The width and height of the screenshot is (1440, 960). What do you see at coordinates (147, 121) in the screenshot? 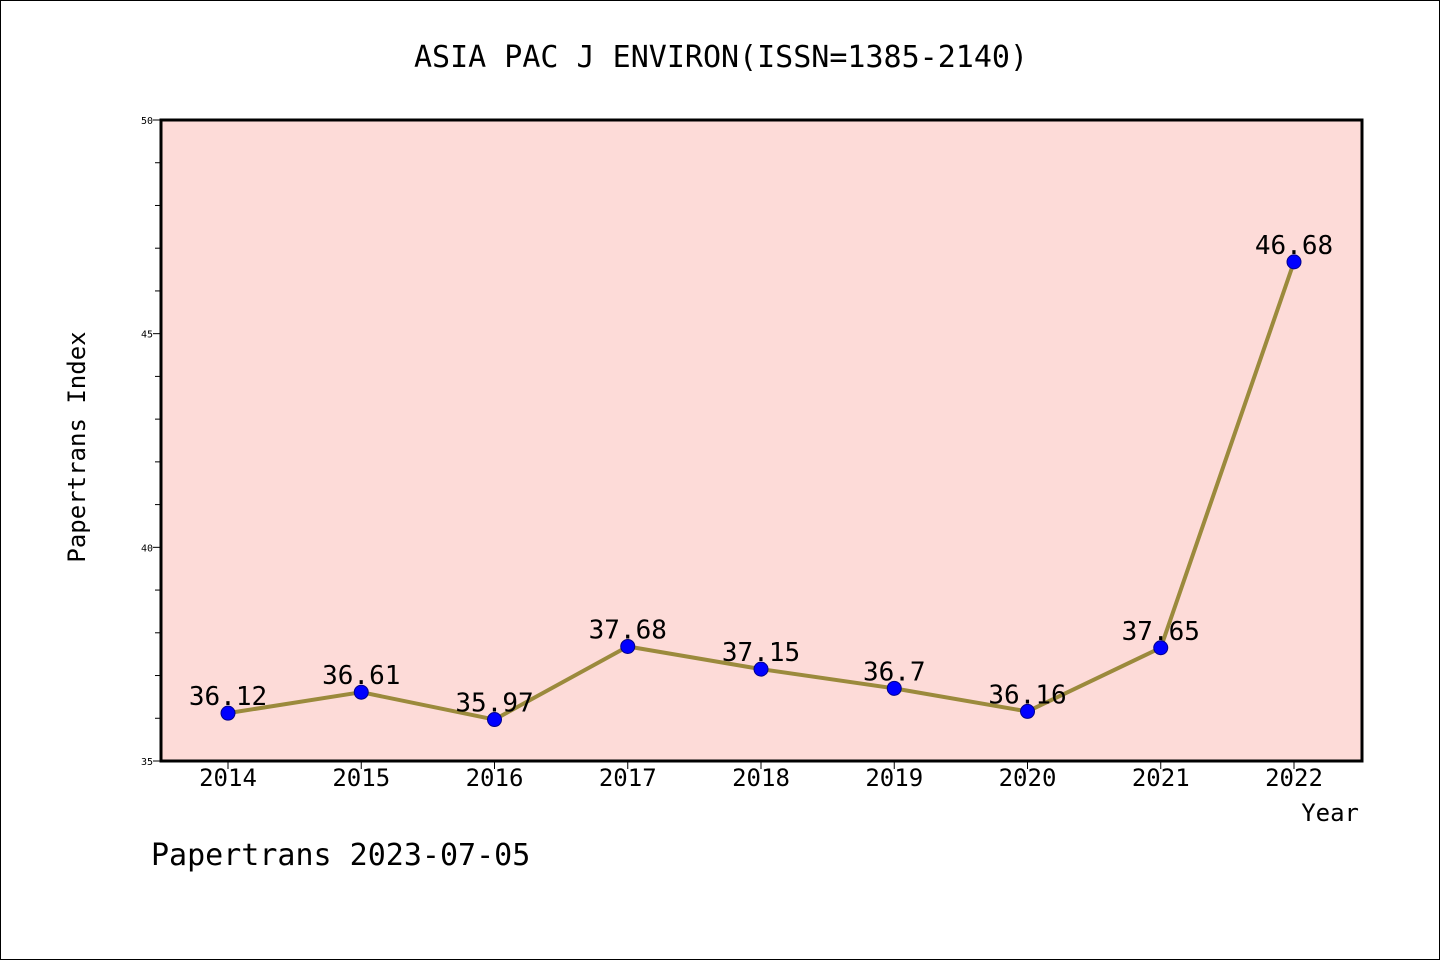
I see `y-tick-label: 50` at bounding box center [147, 121].